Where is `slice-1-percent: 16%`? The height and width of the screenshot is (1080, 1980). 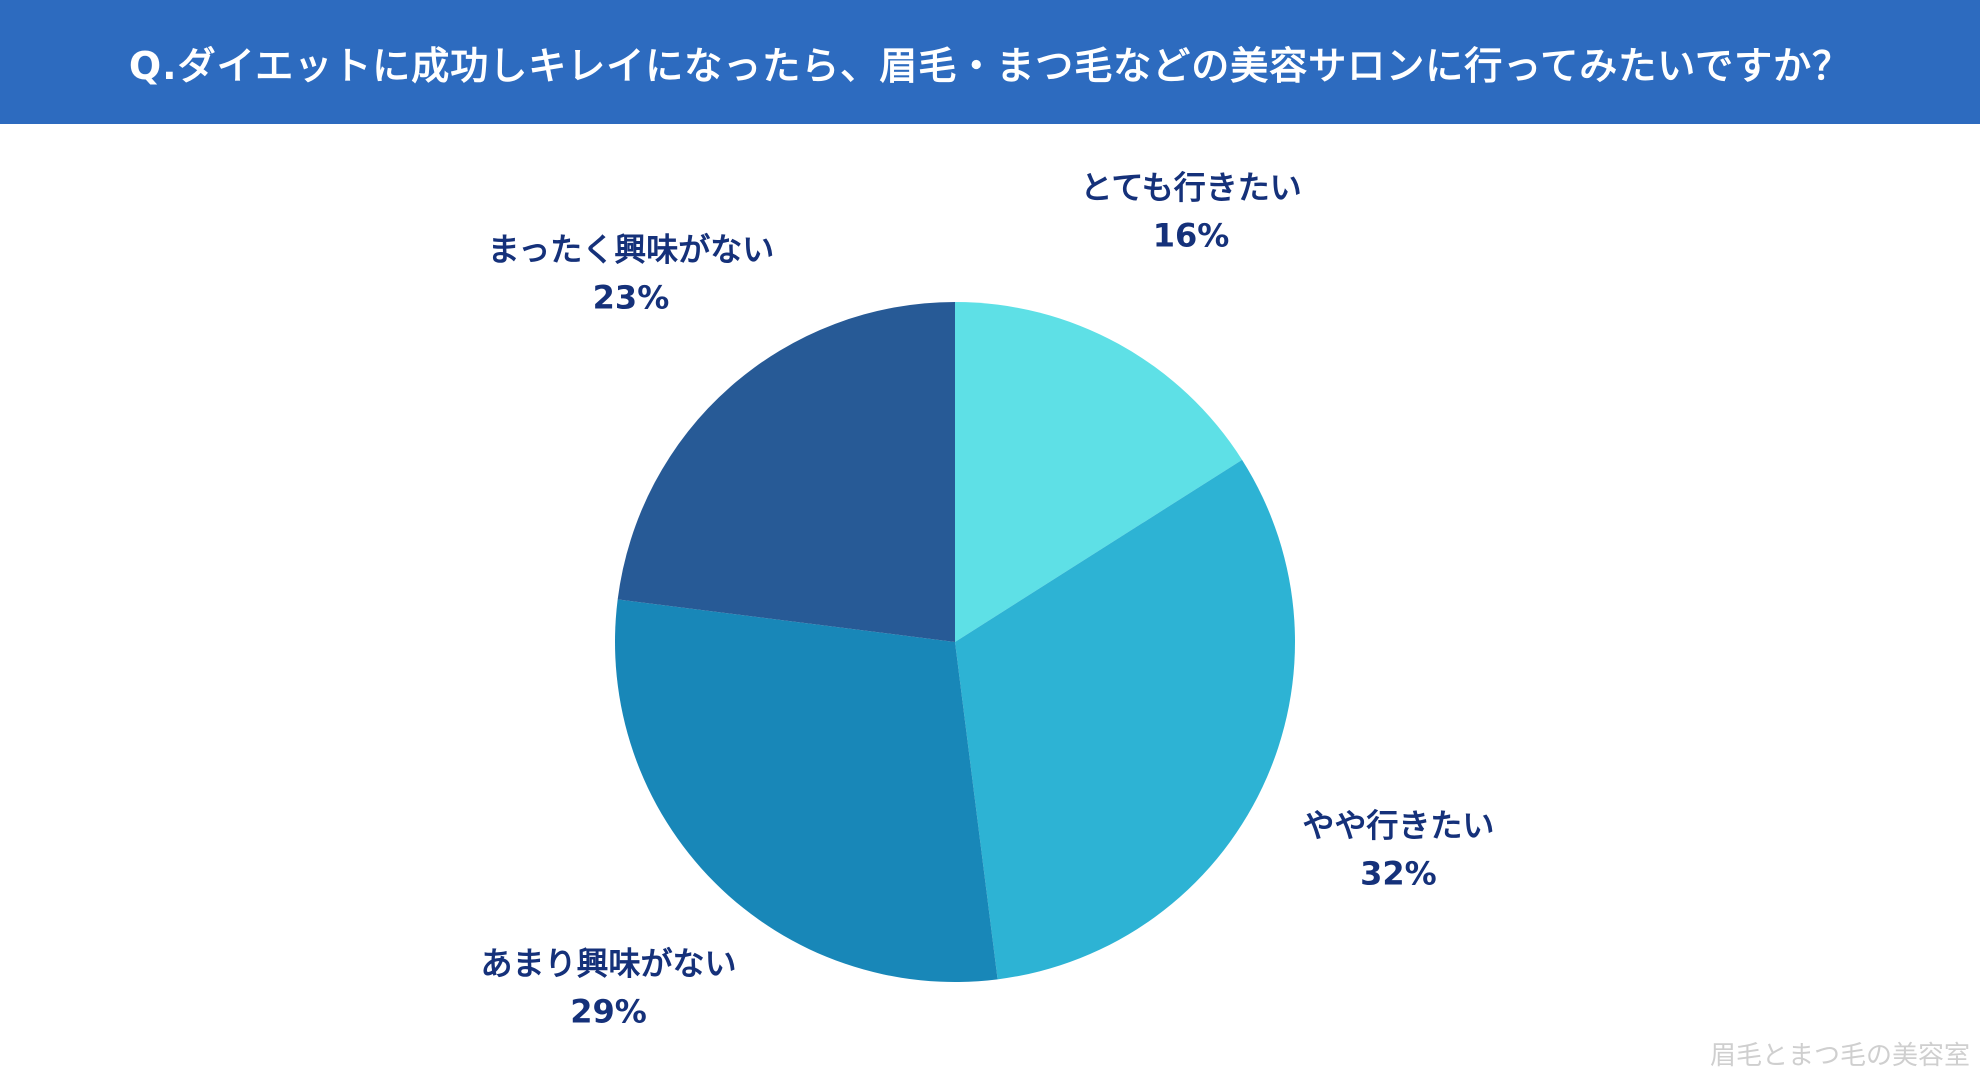 slice-1-percent: 16% is located at coordinates (1191, 236).